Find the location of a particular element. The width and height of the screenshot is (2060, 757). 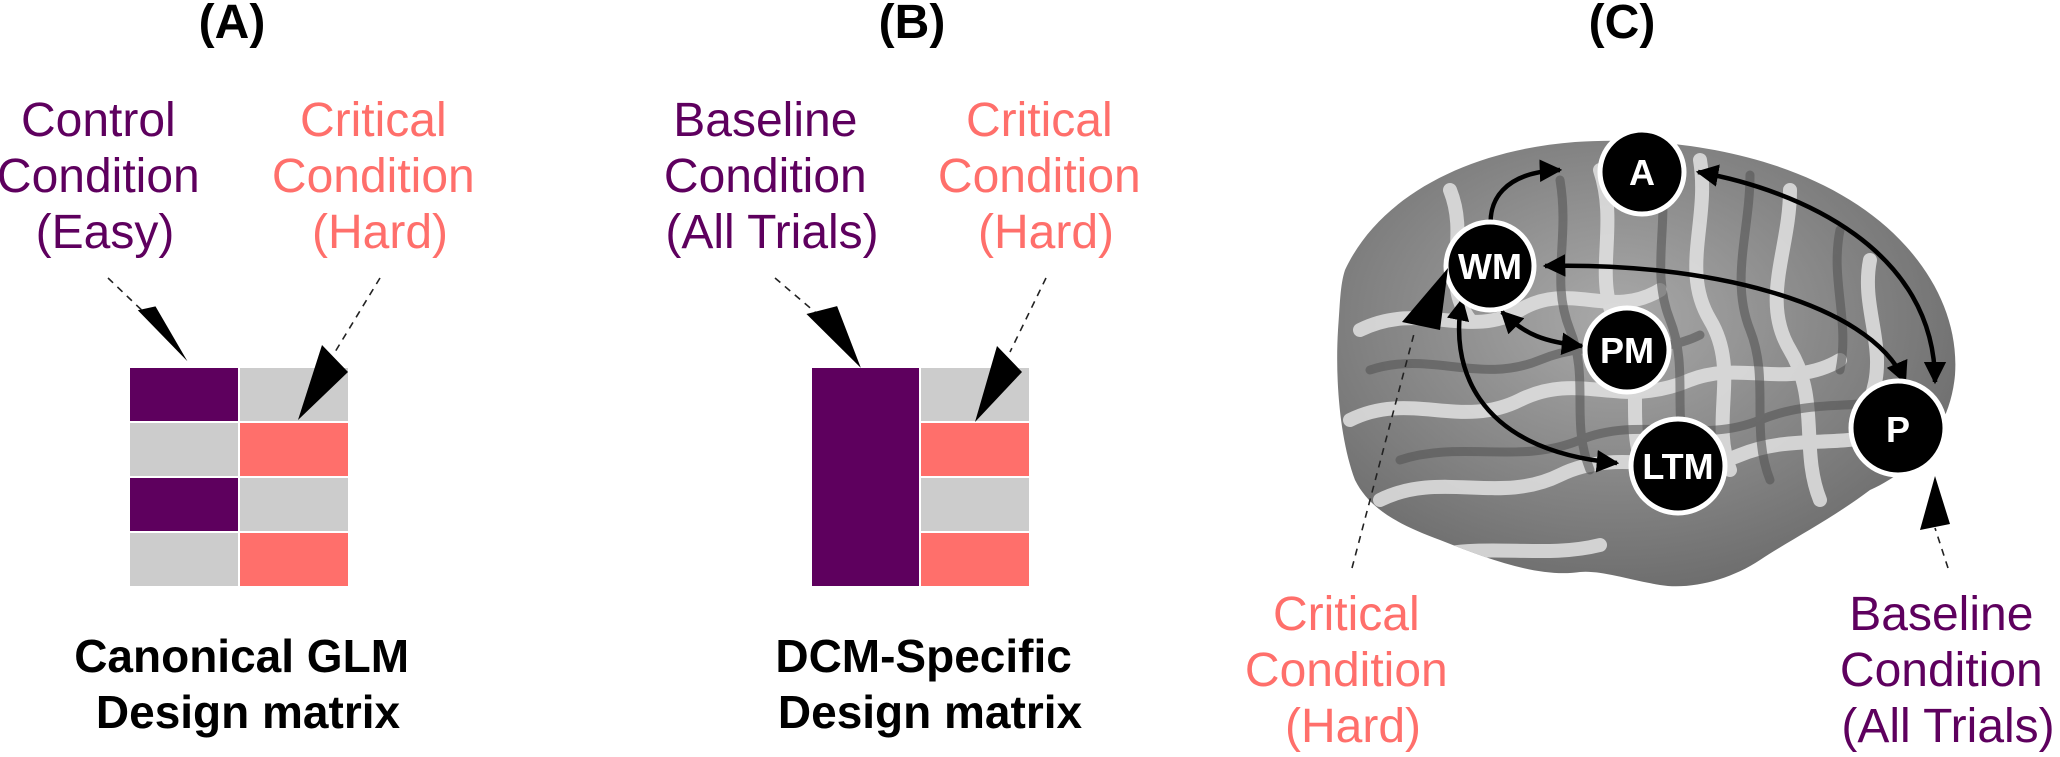

node-ltm-circle is located at coordinates (1678, 466).